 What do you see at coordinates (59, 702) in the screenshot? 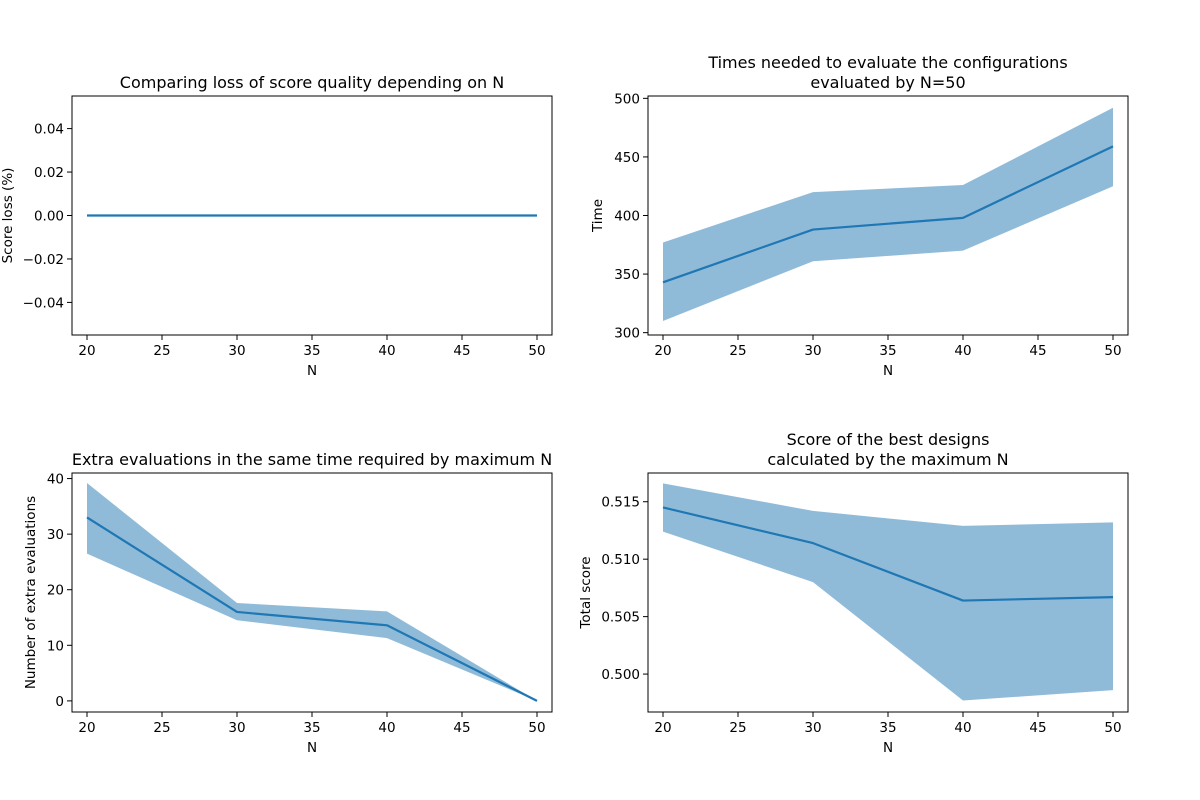
I see `y-tick-label: 0` at bounding box center [59, 702].